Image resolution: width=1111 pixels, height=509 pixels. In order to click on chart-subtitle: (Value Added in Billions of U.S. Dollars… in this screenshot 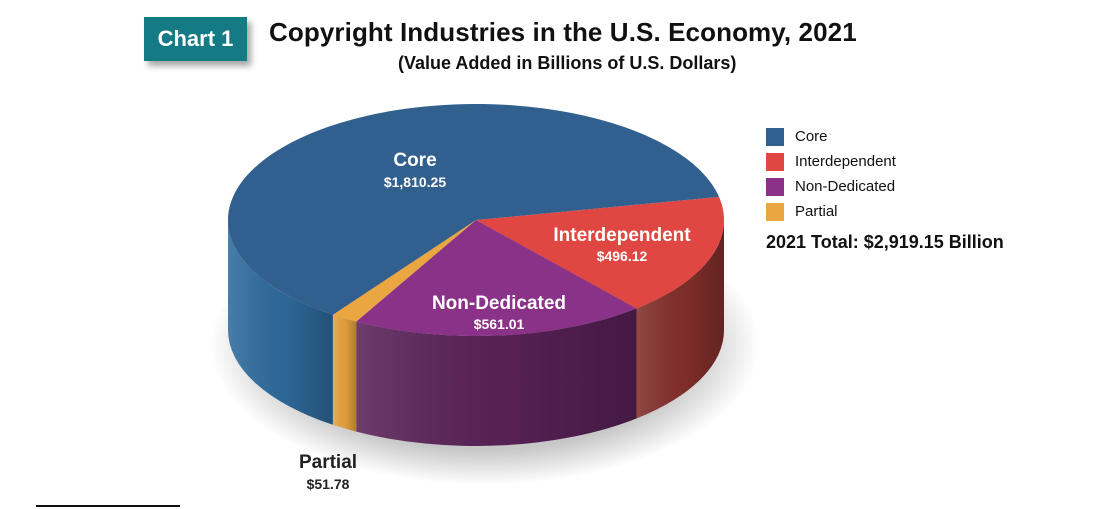, I will do `click(567, 63)`.